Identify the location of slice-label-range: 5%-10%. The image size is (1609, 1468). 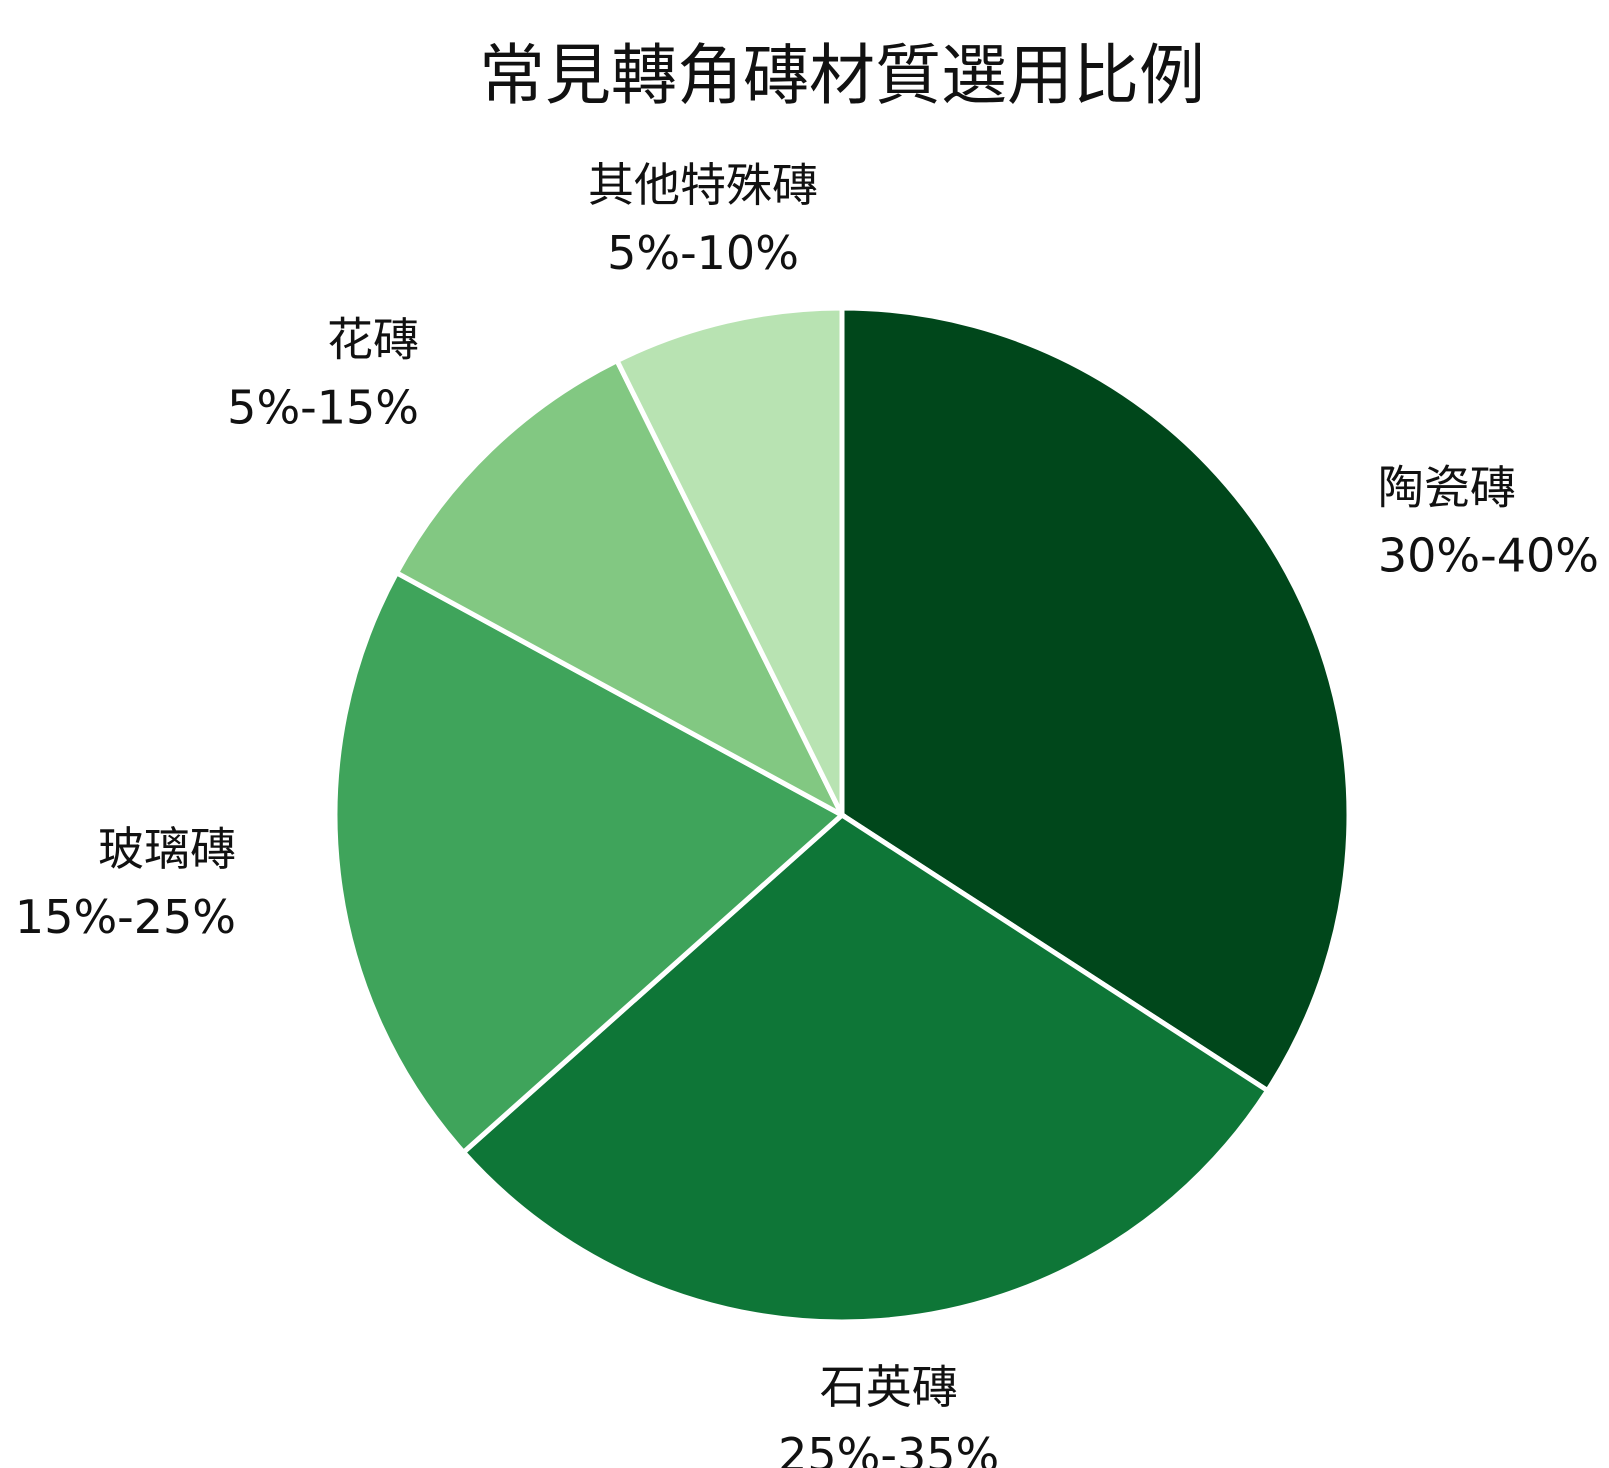
(703, 253).